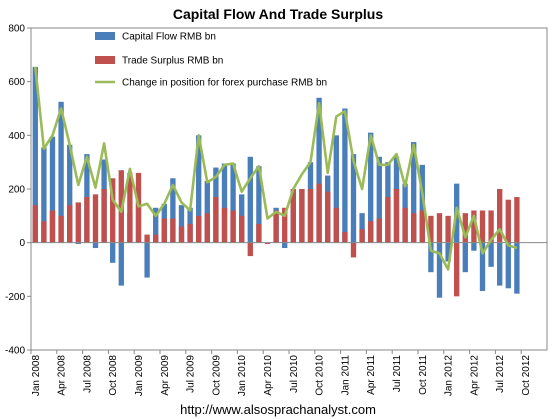 The height and width of the screenshot is (419, 556). I want to click on legend-label: Capital Flow RMB bn, so click(169, 37).